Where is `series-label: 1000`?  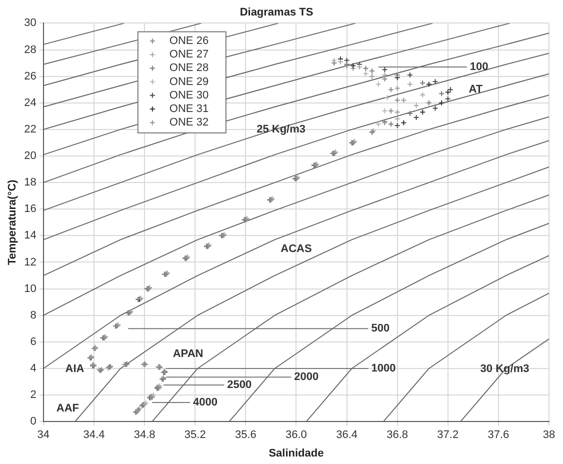 series-label: 1000 is located at coordinates (383, 368).